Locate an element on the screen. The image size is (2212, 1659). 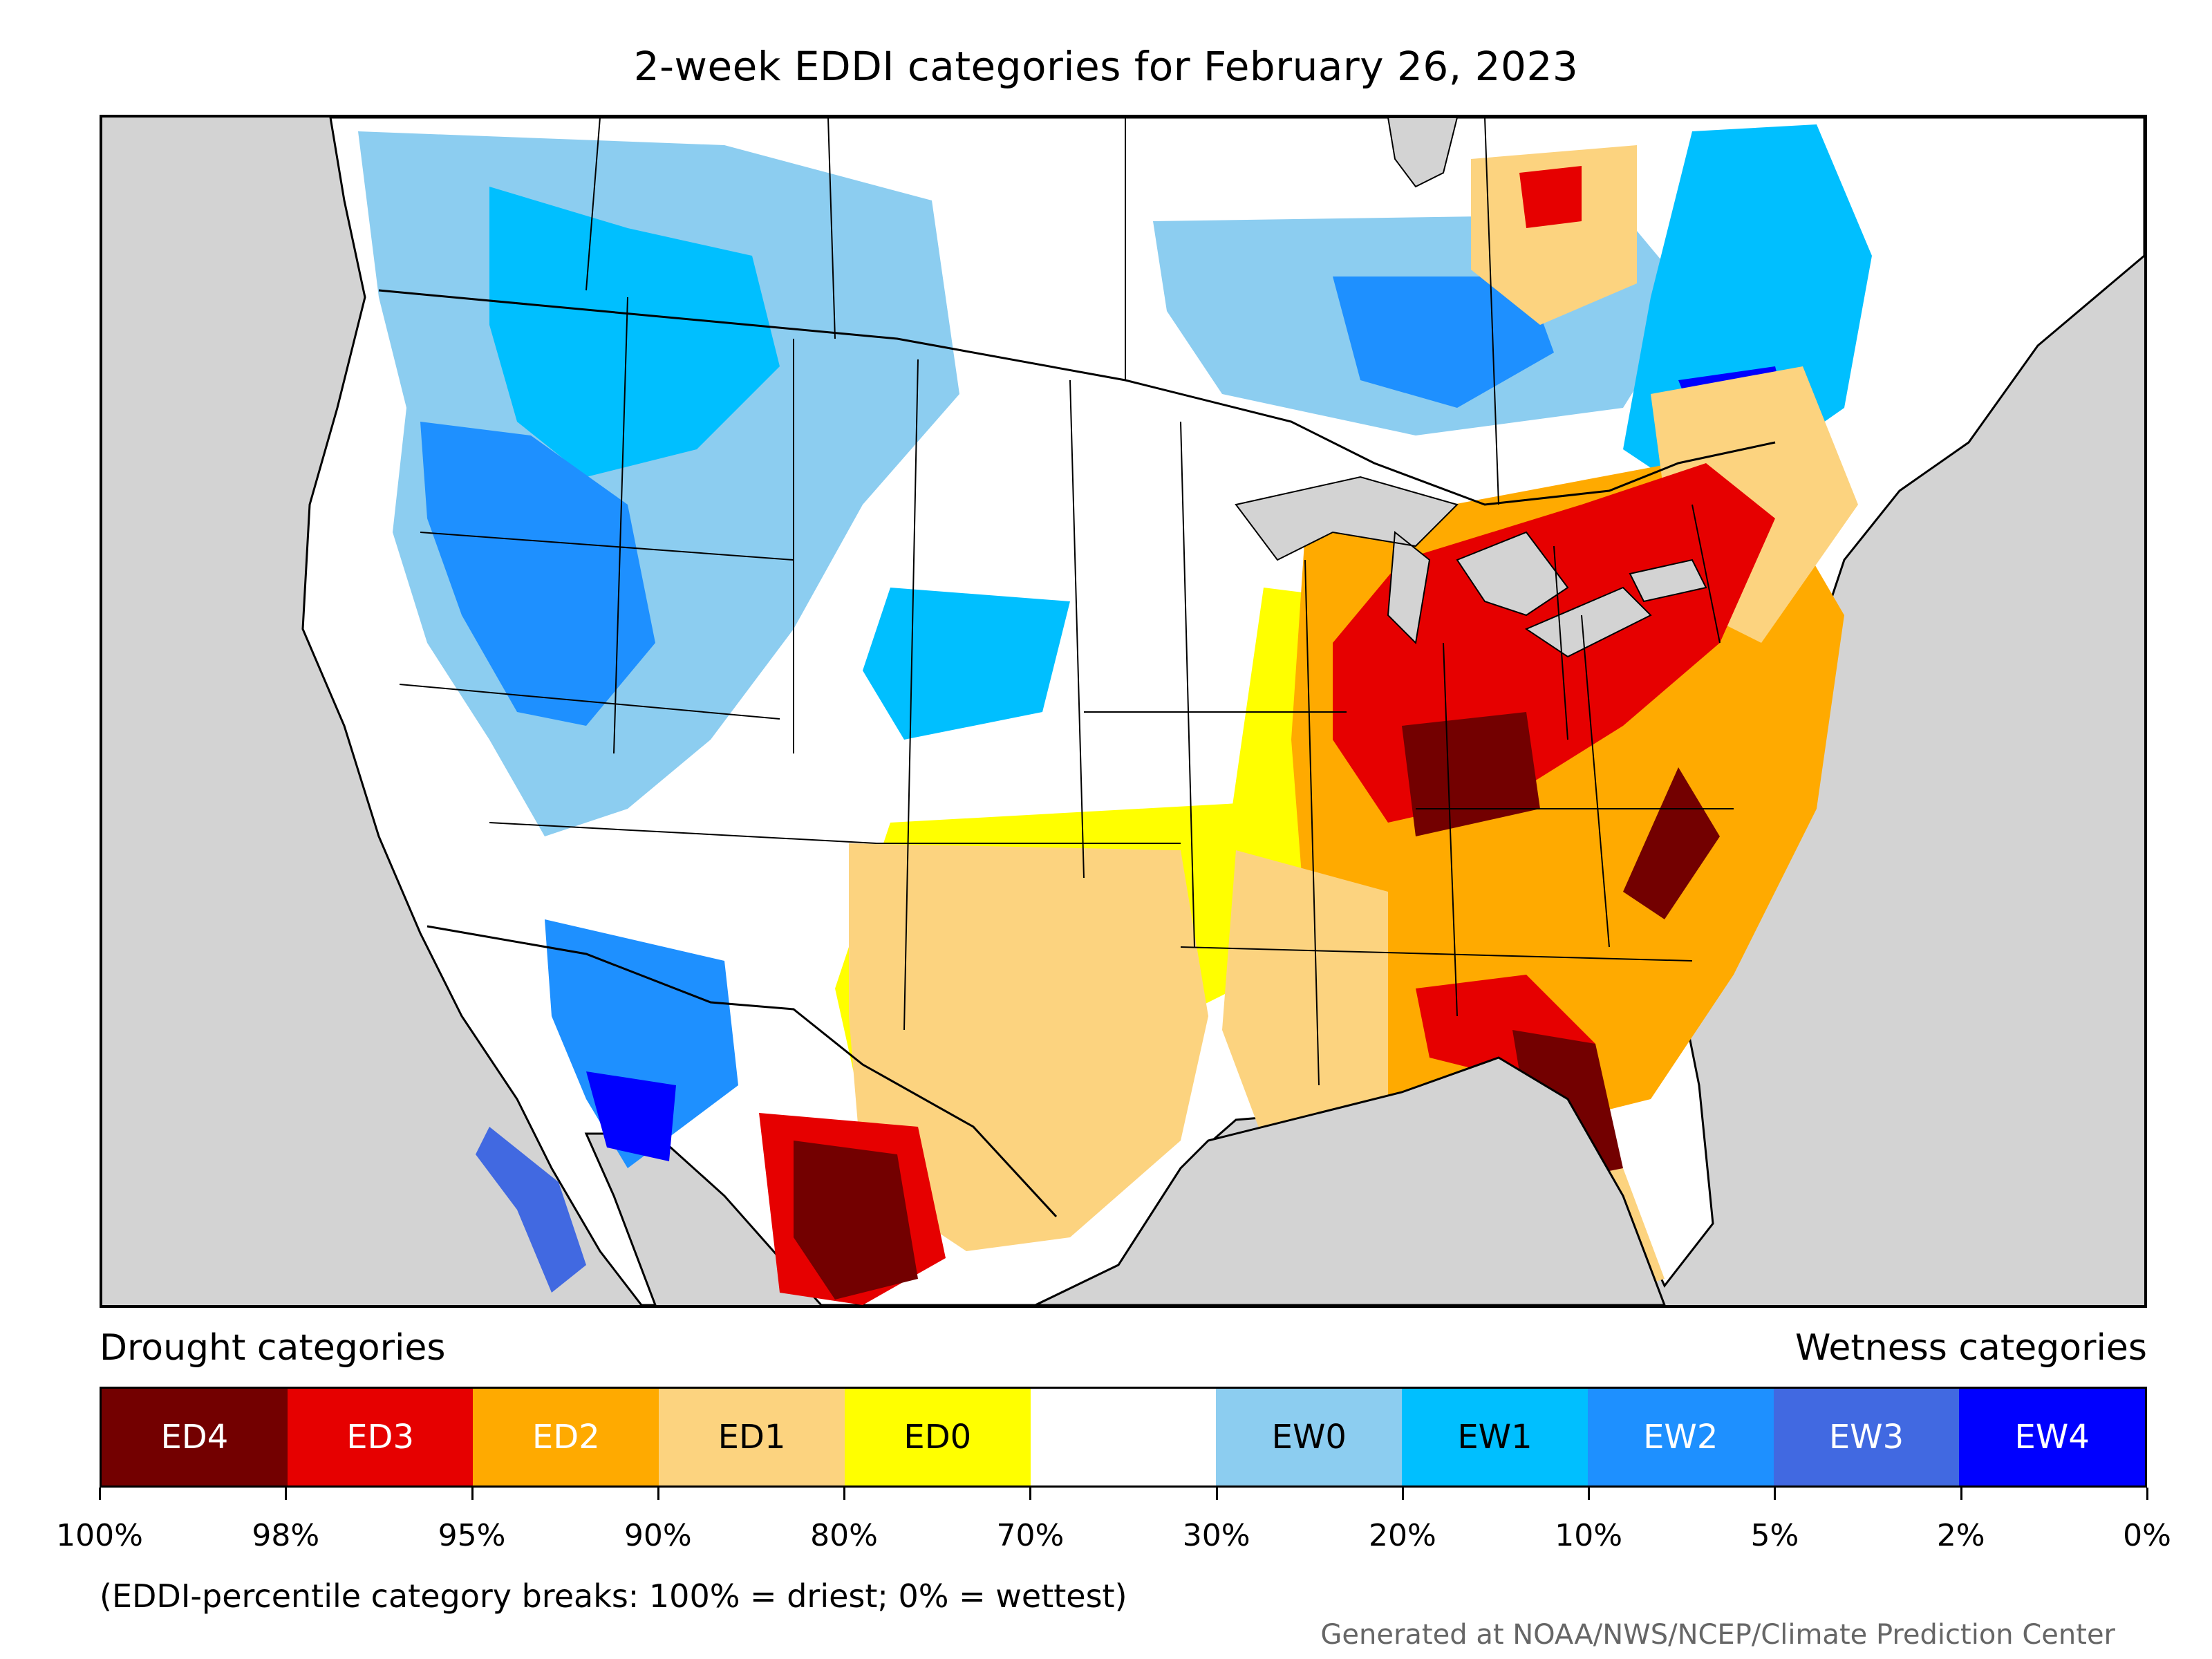
colorbar-tick-label: 0% is located at coordinates (2147, 1535).